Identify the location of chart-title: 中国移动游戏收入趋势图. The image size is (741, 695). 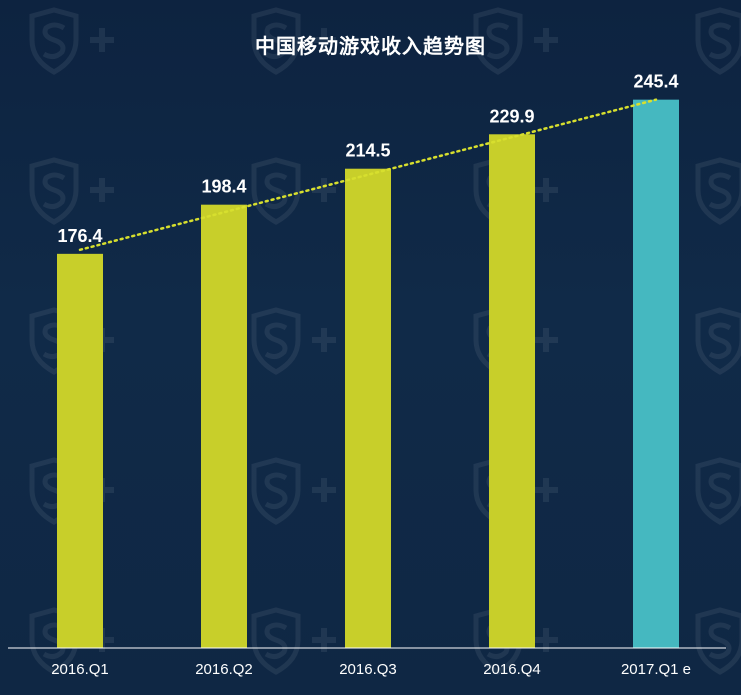
(370, 46).